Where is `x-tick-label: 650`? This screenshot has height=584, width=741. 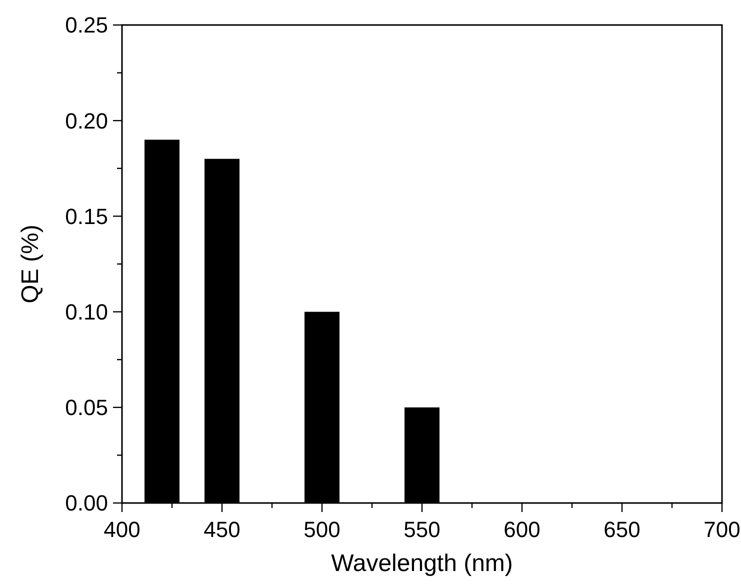
x-tick-label: 650 is located at coordinates (622, 529).